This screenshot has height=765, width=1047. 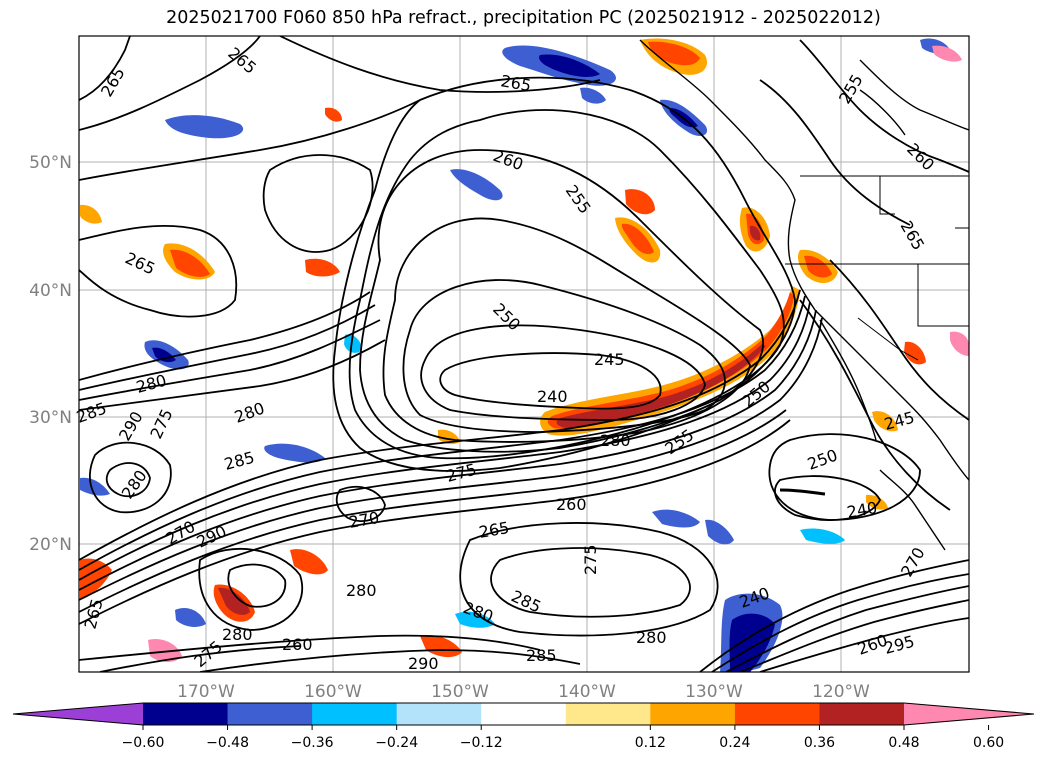 I want to click on colorbar-tick-label: 0.12, so click(x=650, y=743).